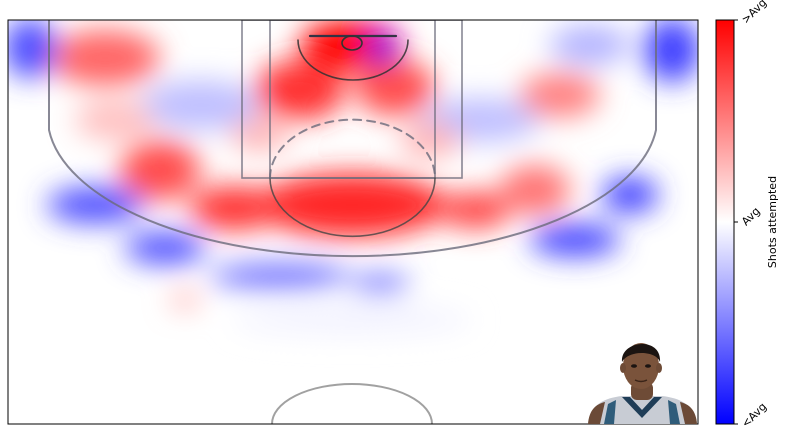  What do you see at coordinates (352, 43) in the screenshot?
I see `rim` at bounding box center [352, 43].